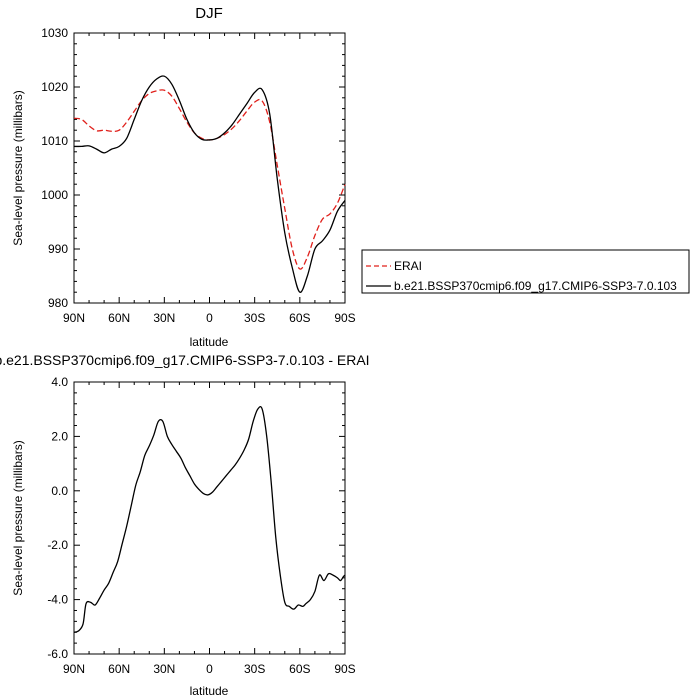 The width and height of the screenshot is (700, 700). Describe the element at coordinates (58, 303) in the screenshot. I see `top-y-tick-label: 980` at that location.